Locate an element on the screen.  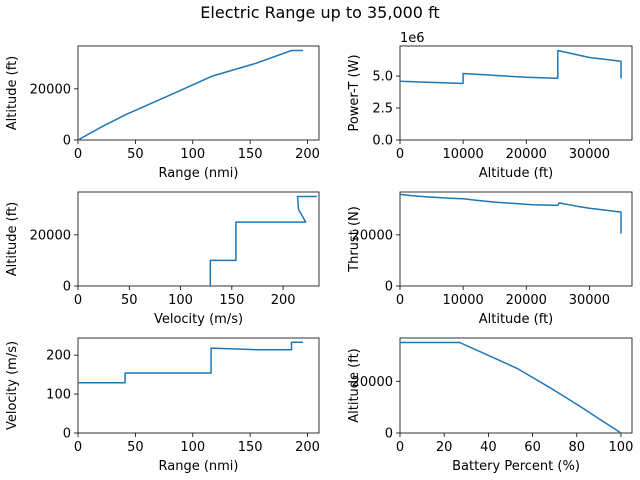
x-tick-label: 80 is located at coordinates (576, 447).